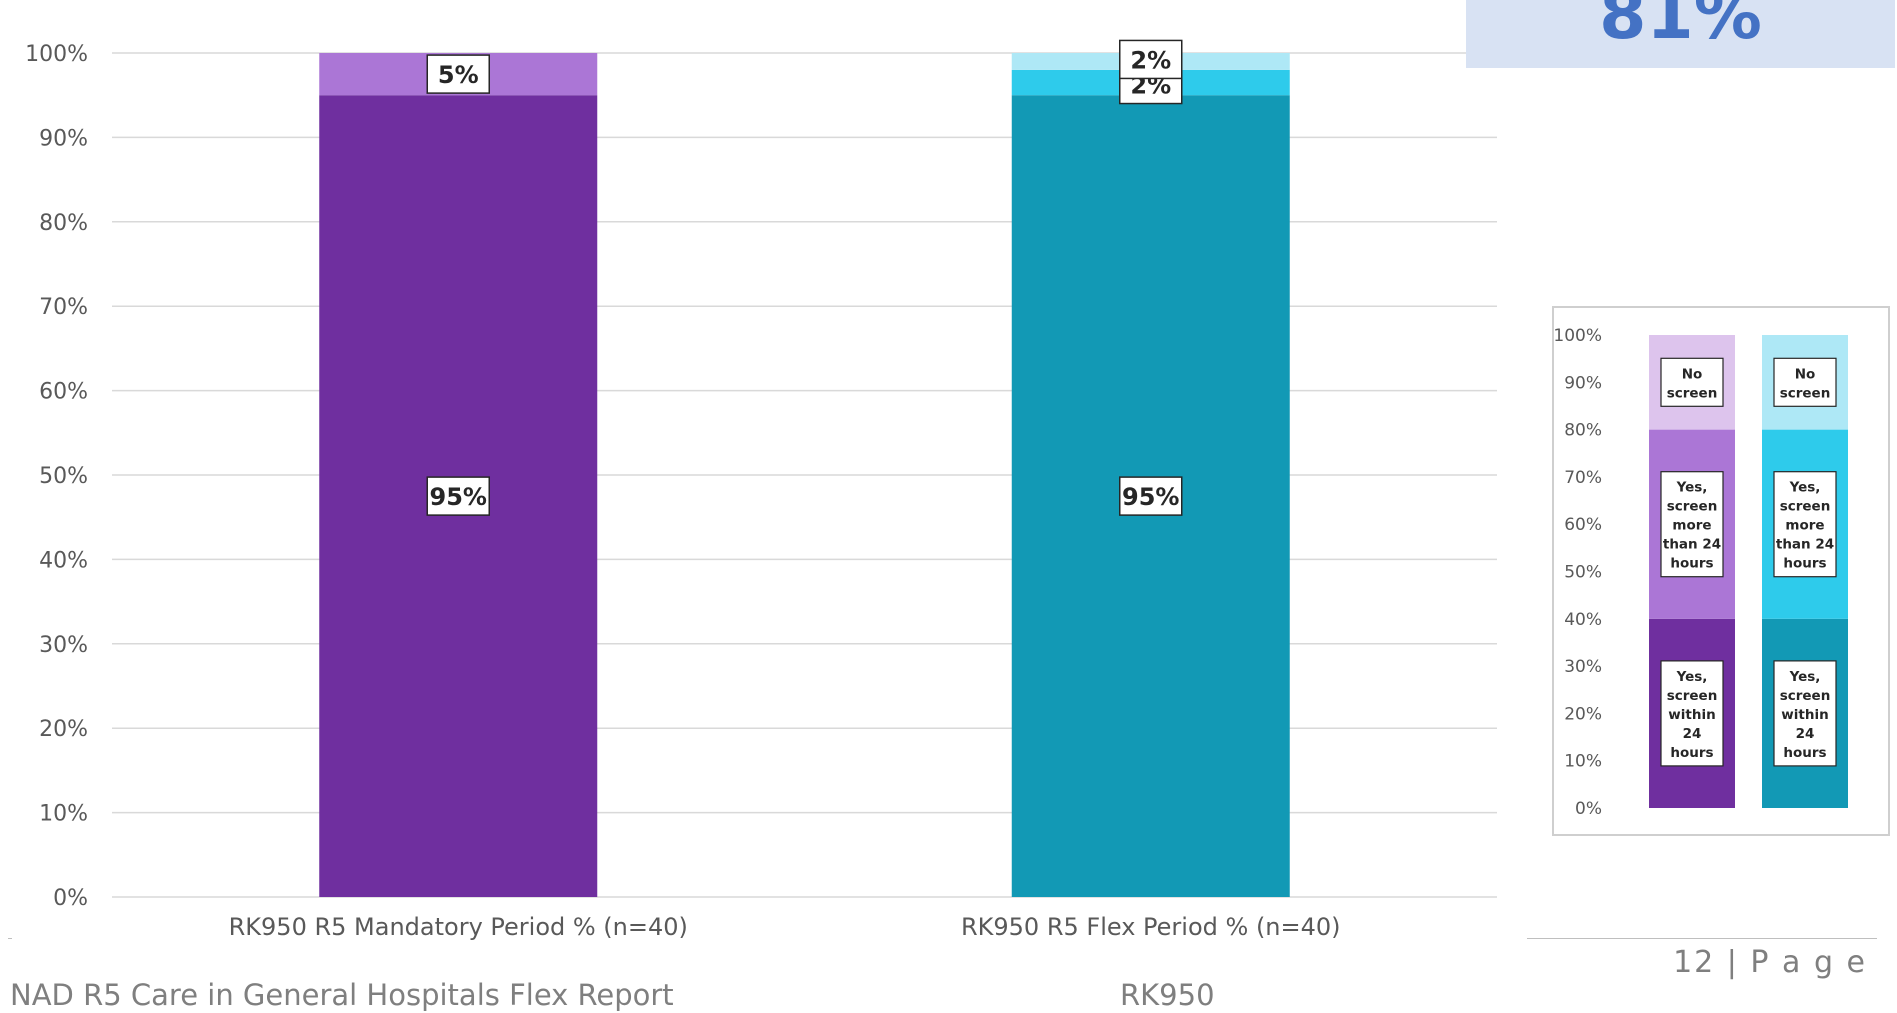 This screenshot has height=1013, width=1897. Describe the element at coordinates (1583, 762) in the screenshot. I see `legend-y-tick-label: 10%` at that location.